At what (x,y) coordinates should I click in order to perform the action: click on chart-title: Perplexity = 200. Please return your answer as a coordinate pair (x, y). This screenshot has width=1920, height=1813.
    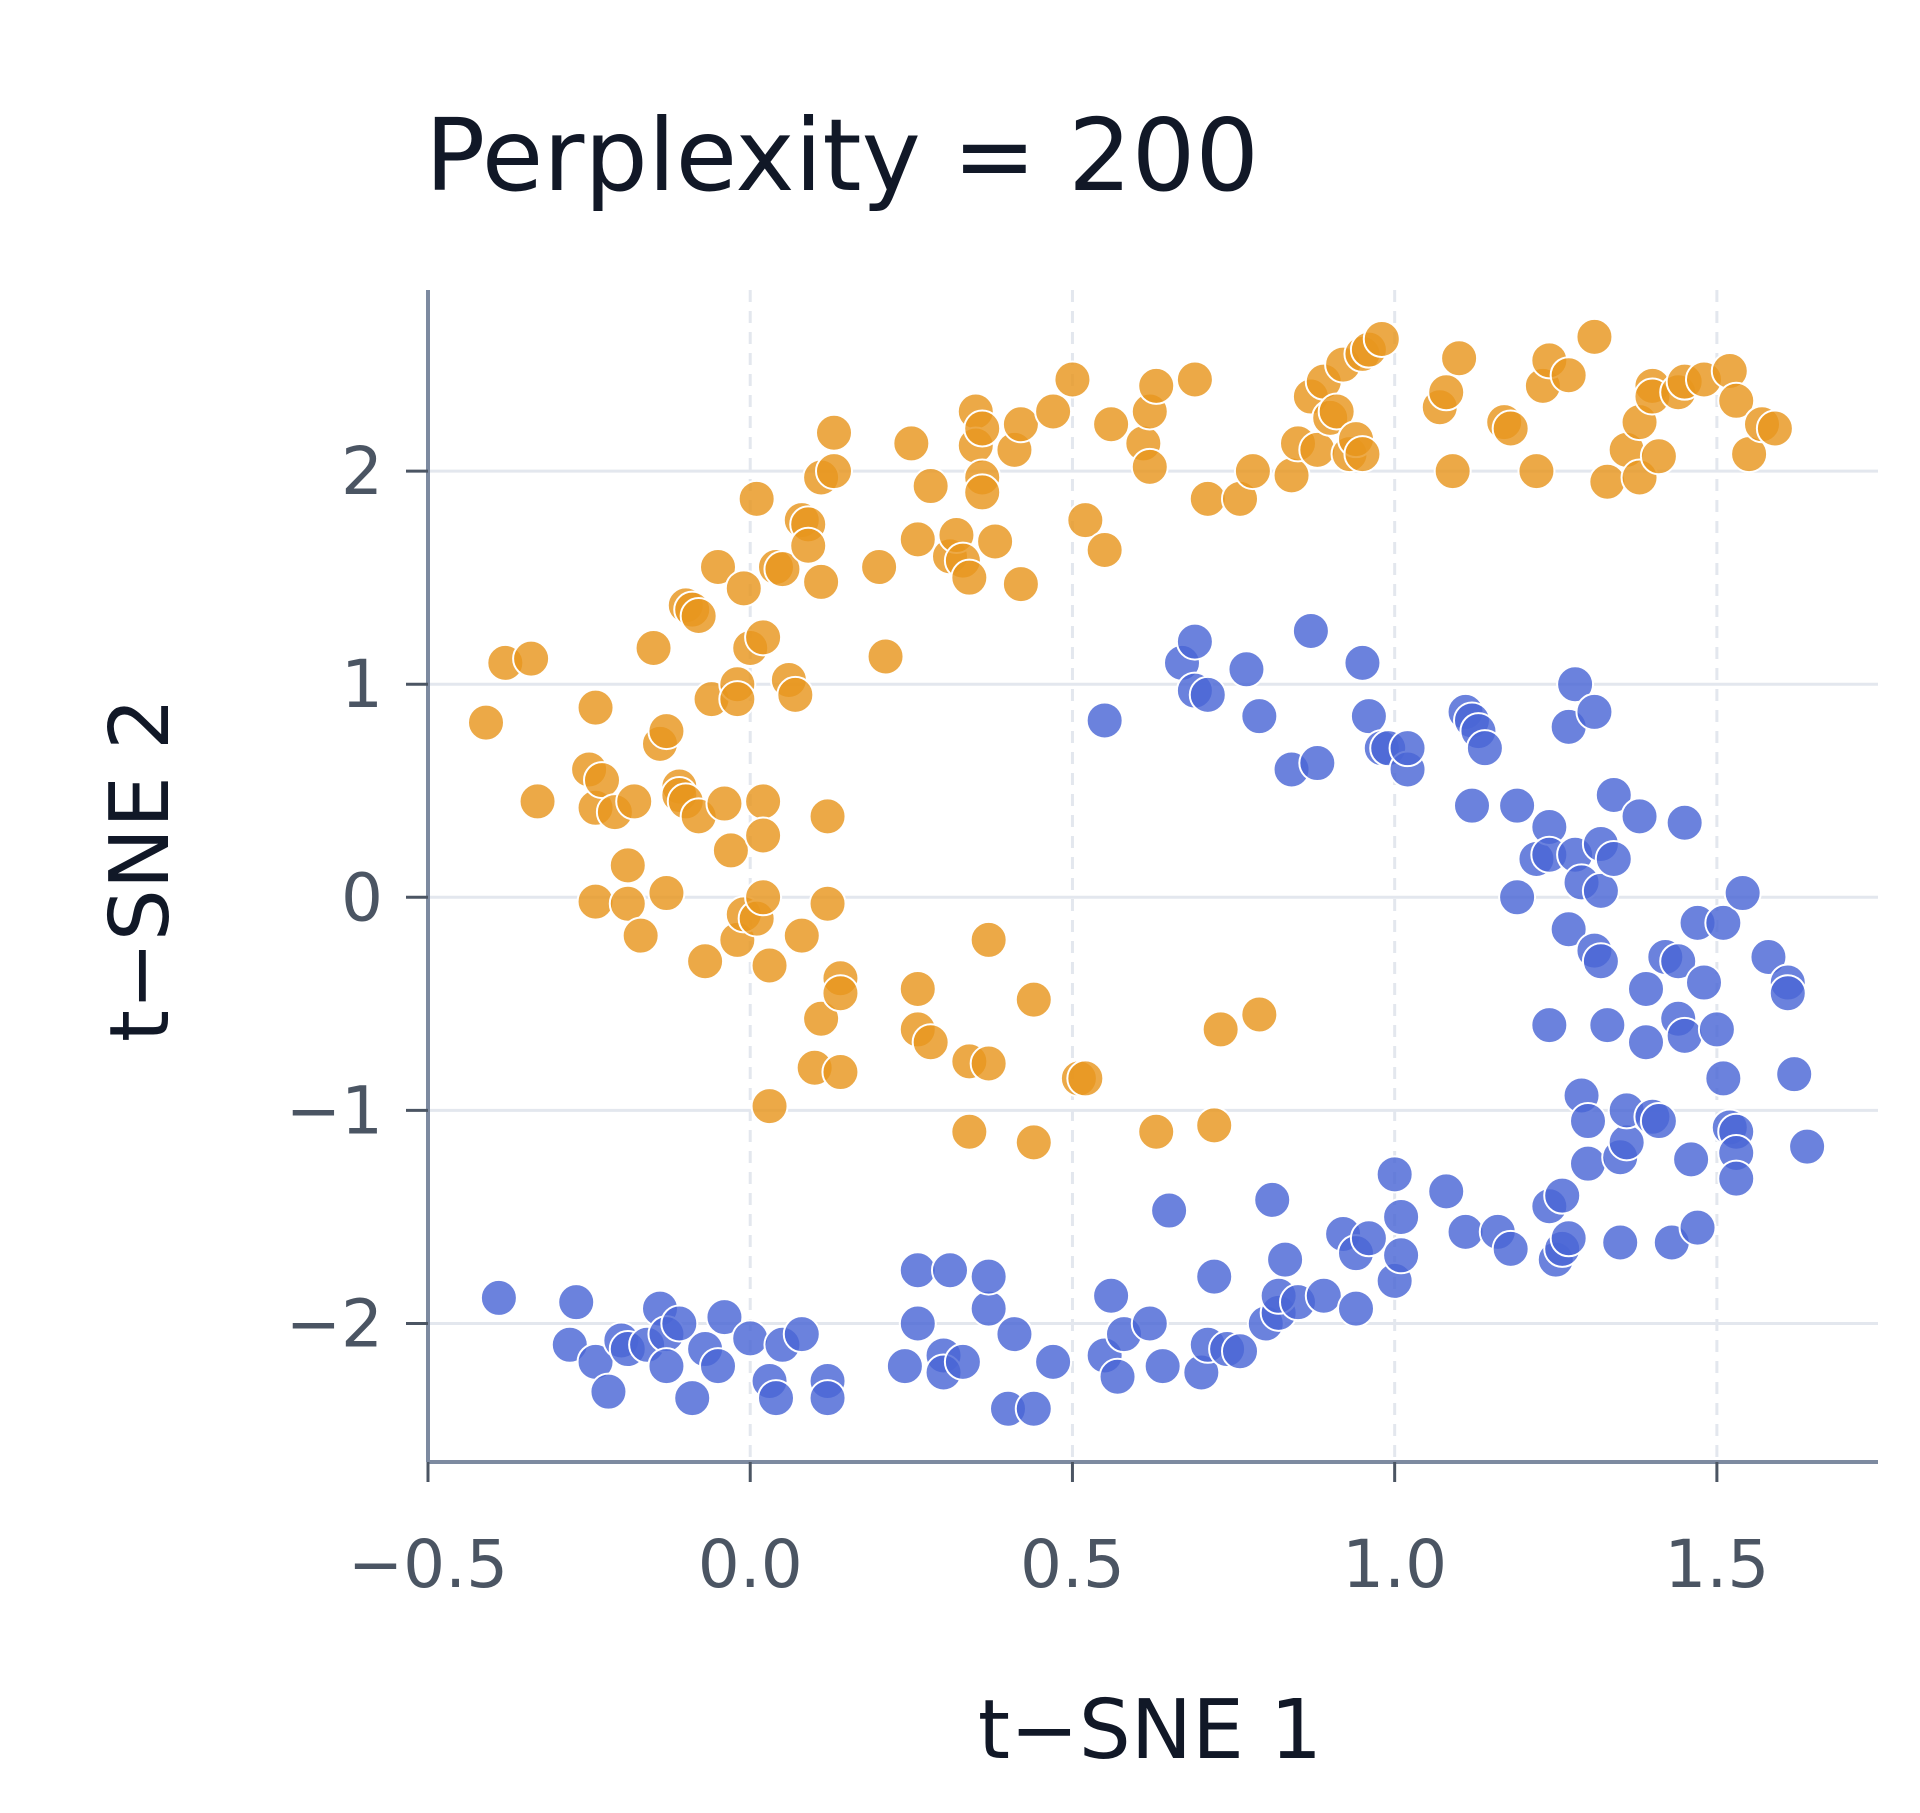
    Looking at the image, I should click on (842, 155).